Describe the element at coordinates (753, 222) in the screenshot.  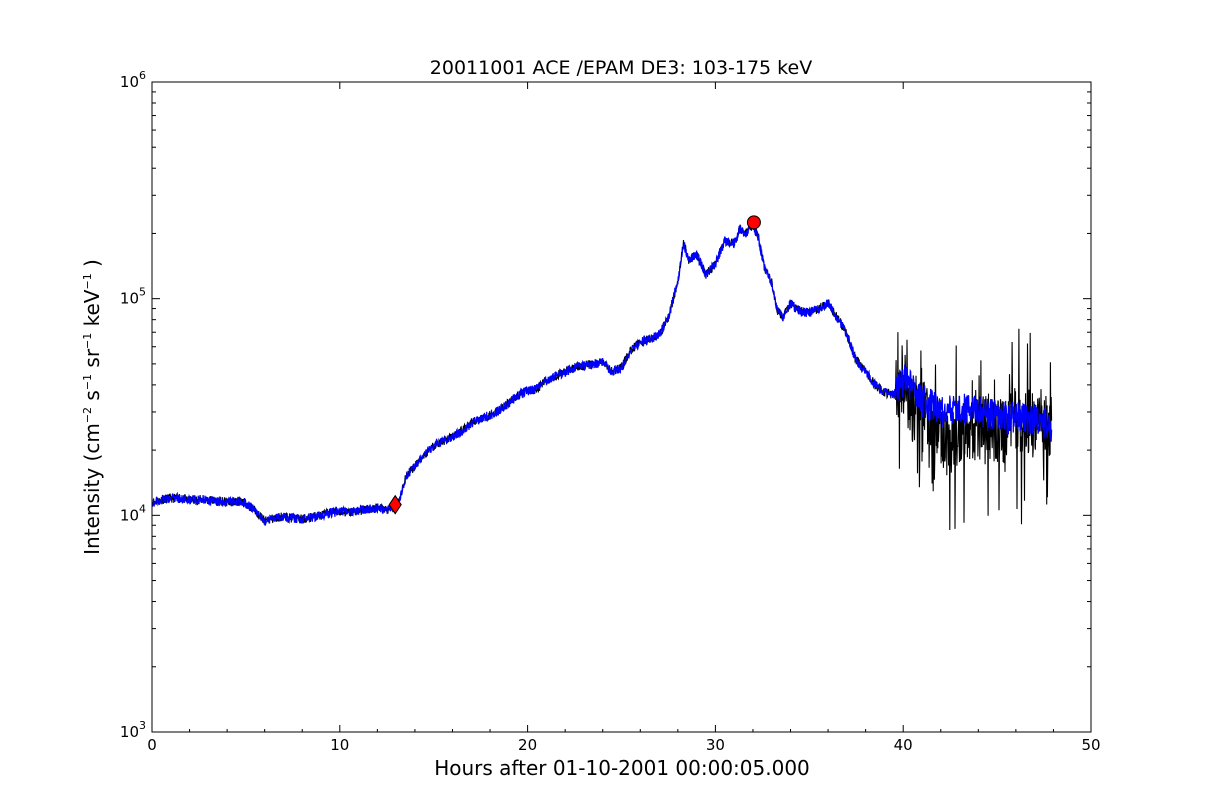
I see `peak-marker` at that location.